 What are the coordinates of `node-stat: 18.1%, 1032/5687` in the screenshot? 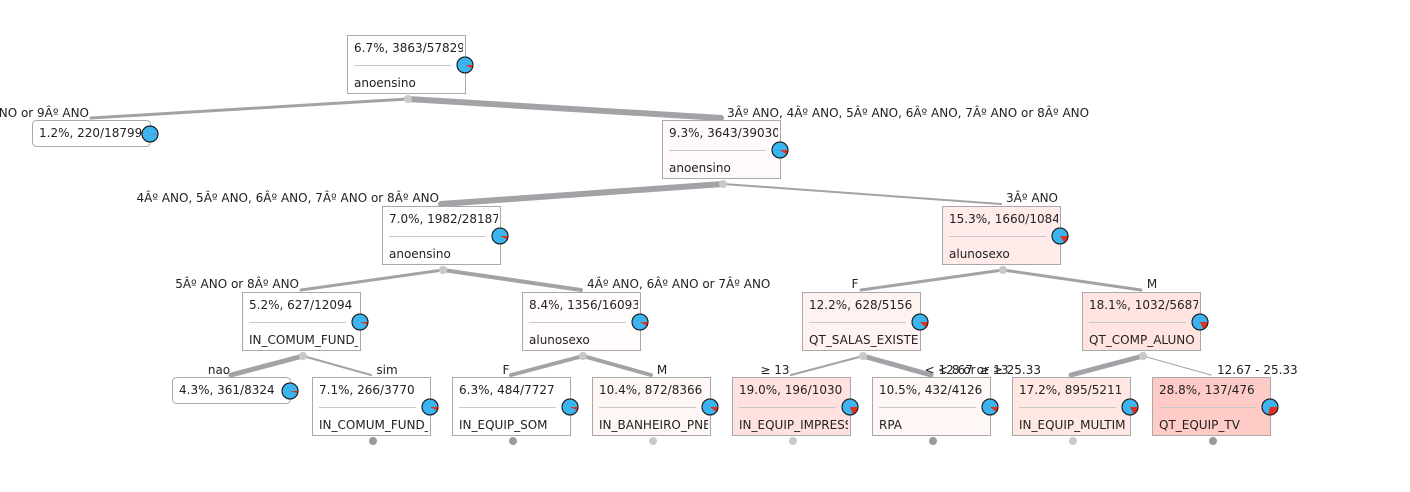 It's located at (1144, 305).